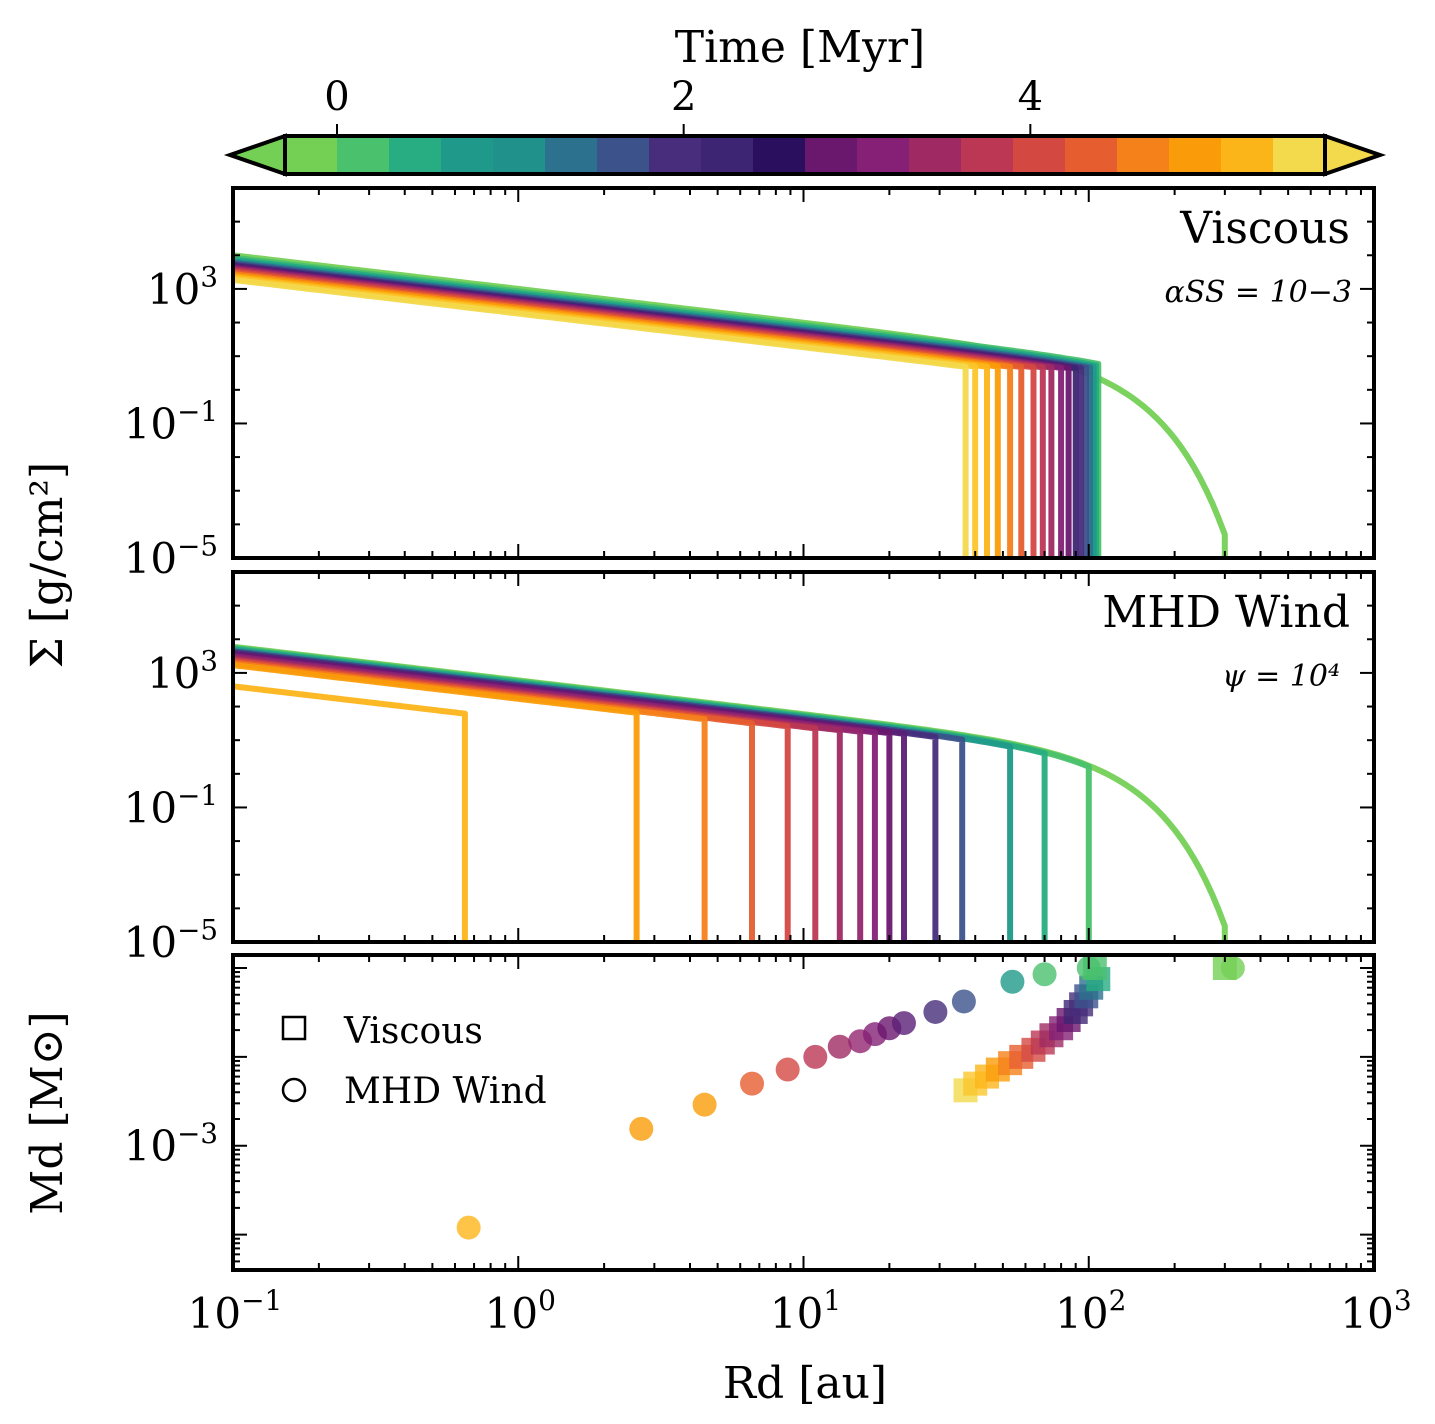  I want to click on mass-axis-label: Md [M⊙], so click(47, 1112).